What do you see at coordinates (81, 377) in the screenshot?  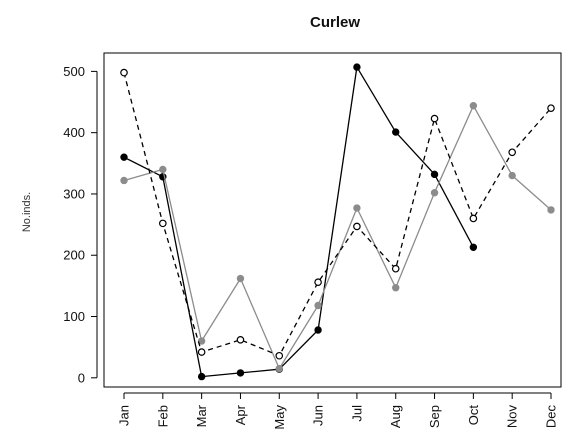 I see `y-tick-label: 0` at bounding box center [81, 377].